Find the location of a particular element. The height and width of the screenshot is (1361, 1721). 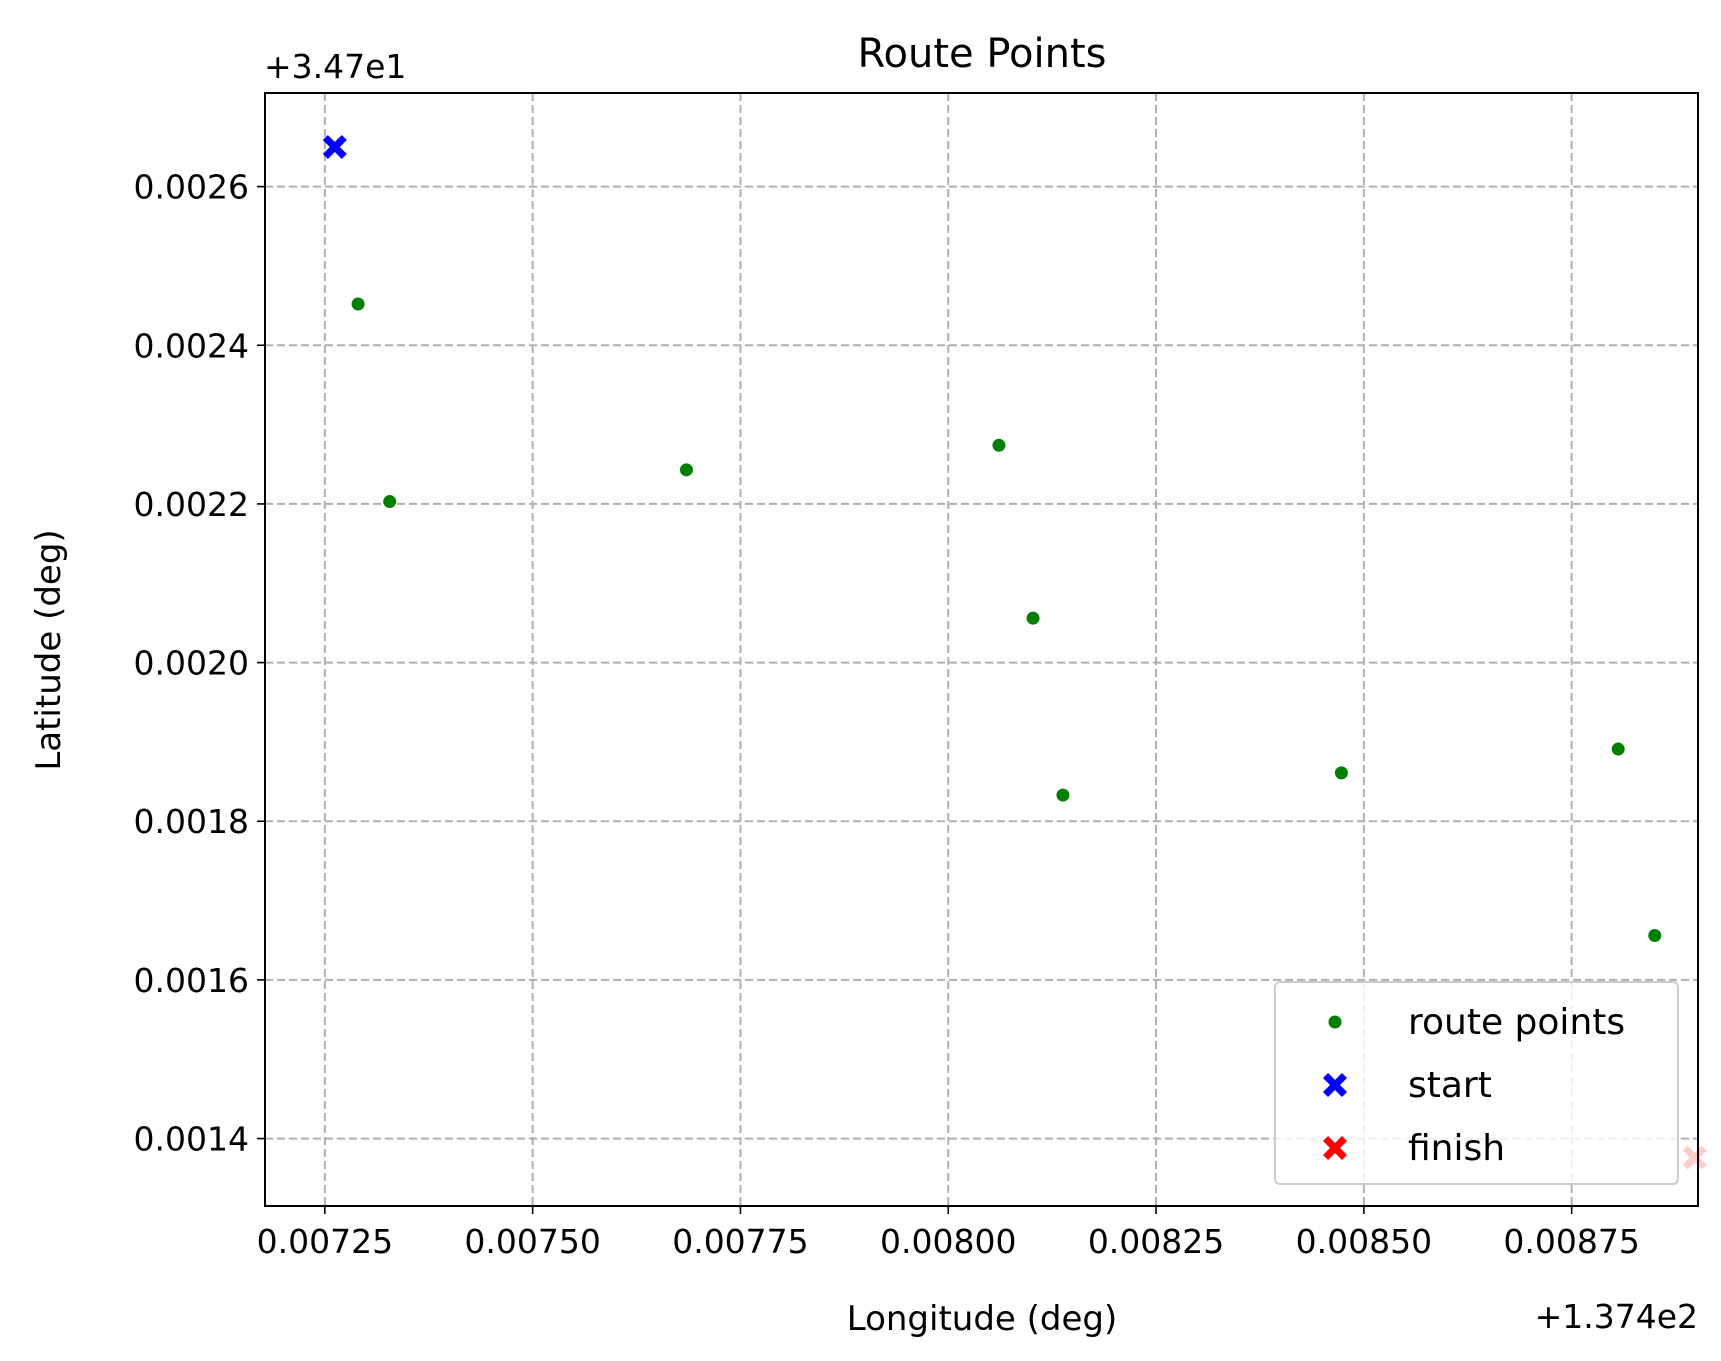

y-axis-offset-label: +3.47e1 is located at coordinates (335, 66).